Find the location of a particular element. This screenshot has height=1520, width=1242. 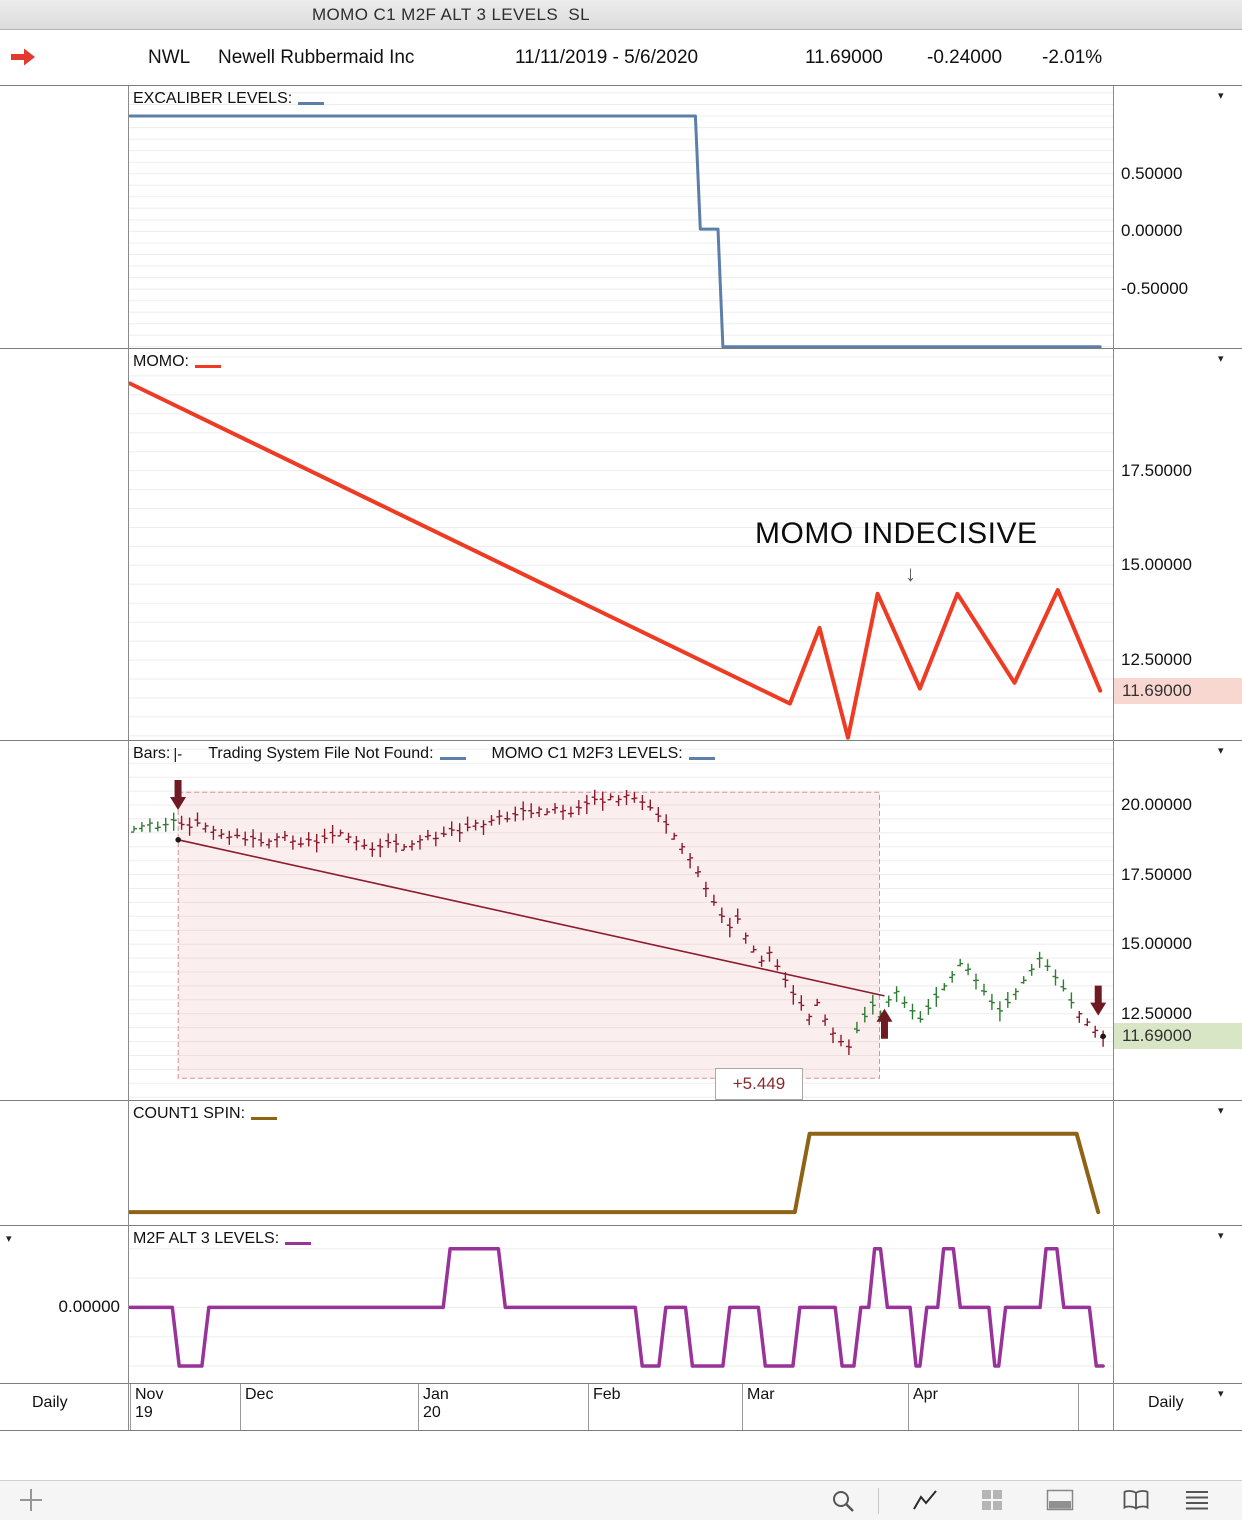

x-axis-month-label: Nov 19 is located at coordinates (149, 1403).